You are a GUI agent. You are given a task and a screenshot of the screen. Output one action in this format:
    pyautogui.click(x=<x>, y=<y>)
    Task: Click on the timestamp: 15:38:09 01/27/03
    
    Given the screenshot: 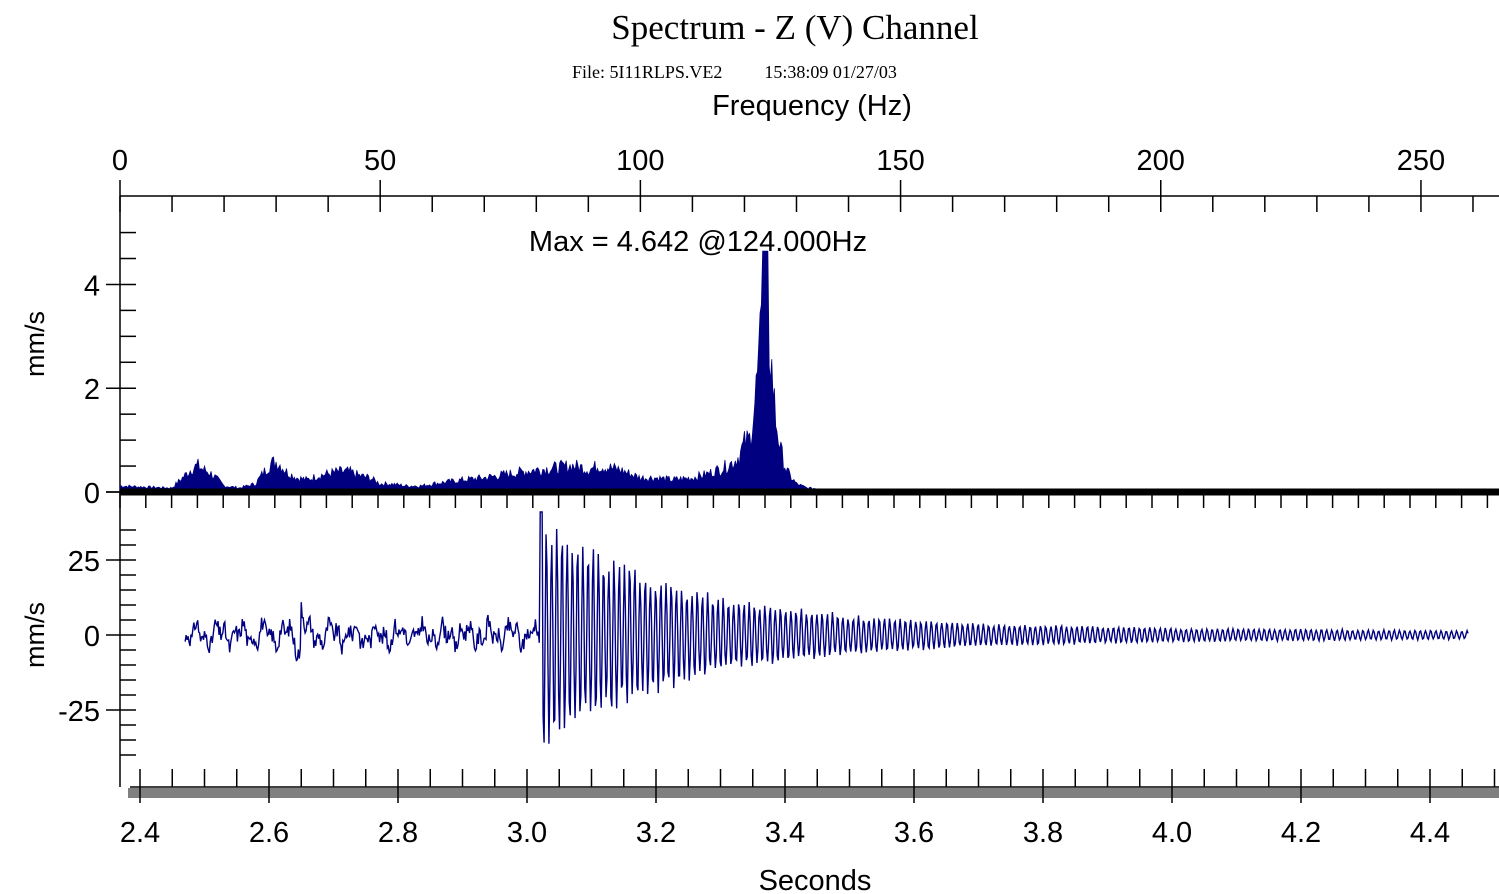 What is the action you would take?
    pyautogui.click(x=830, y=72)
    